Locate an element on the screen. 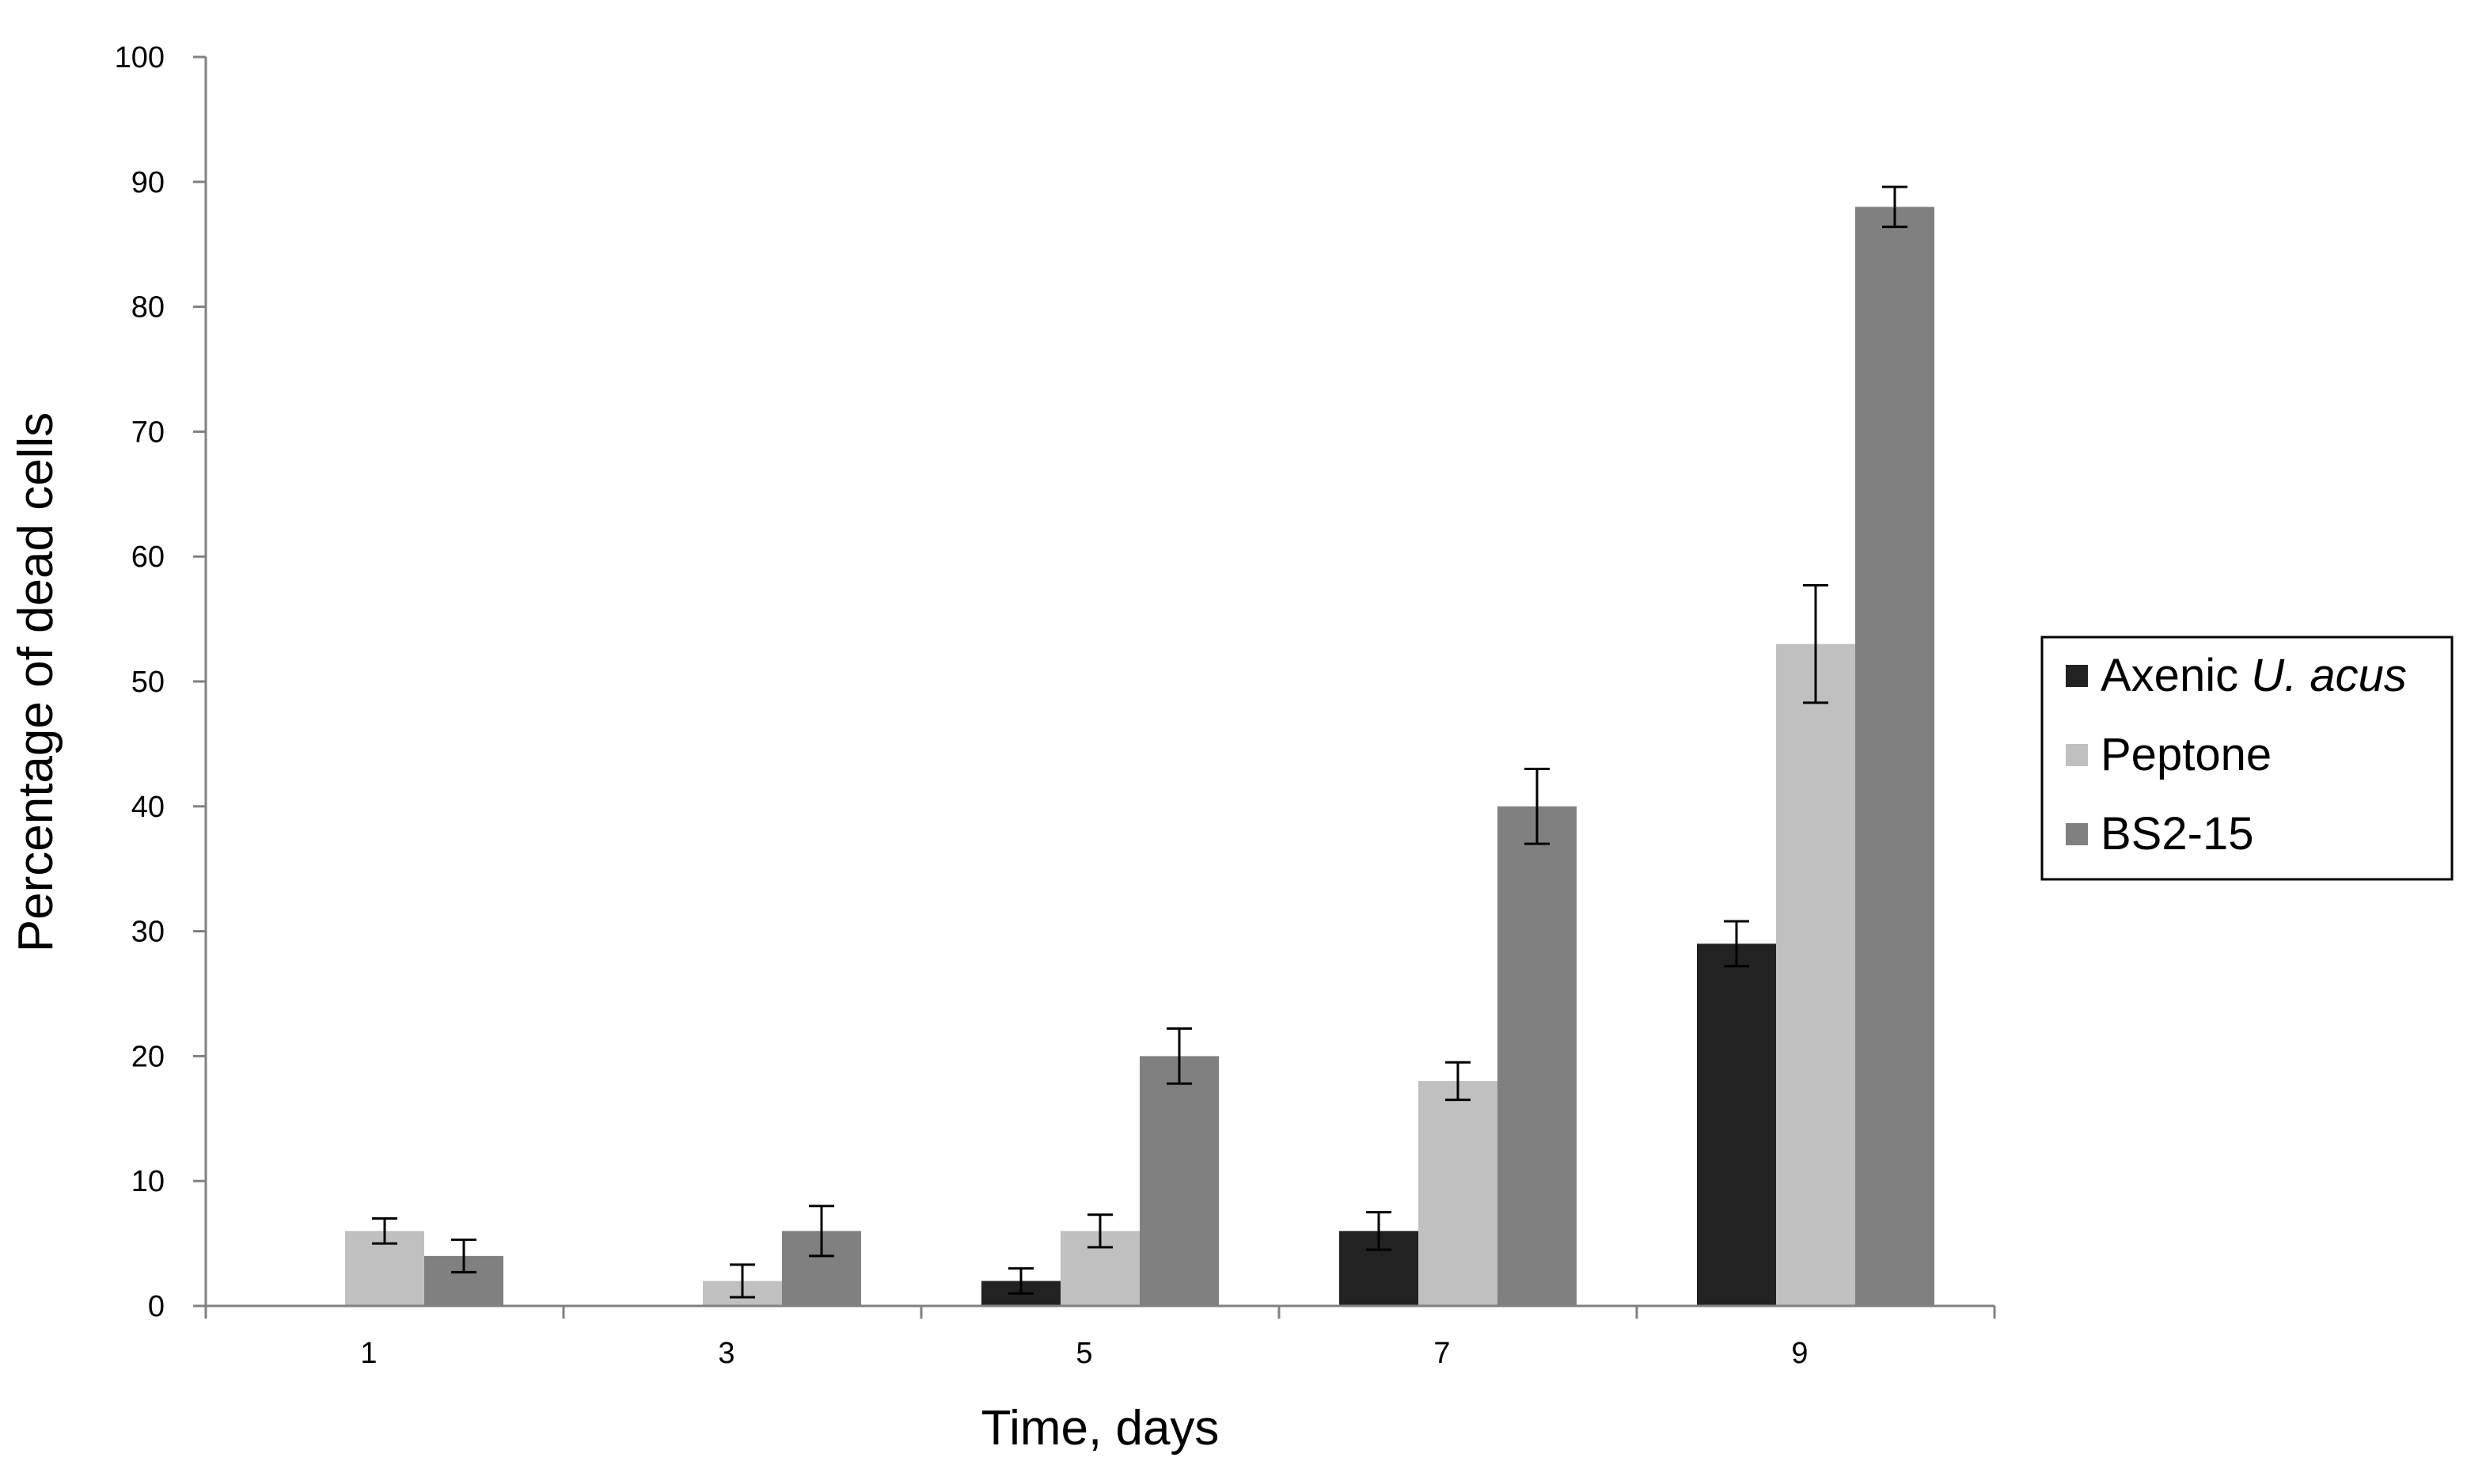 The height and width of the screenshot is (1484, 2486). x-tick-label: 3 is located at coordinates (726, 1353).